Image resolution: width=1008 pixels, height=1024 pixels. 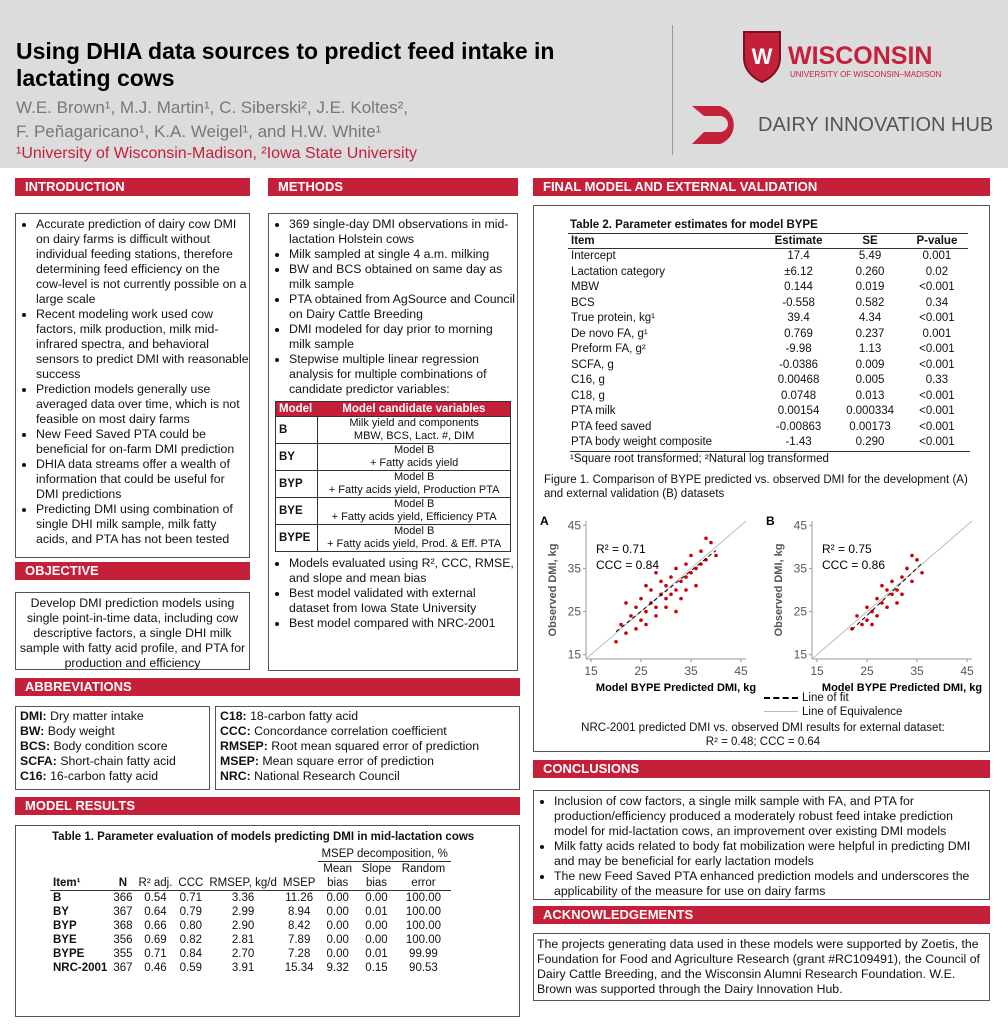 I want to click on abbr-term: MSEP:, so click(x=239, y=761).